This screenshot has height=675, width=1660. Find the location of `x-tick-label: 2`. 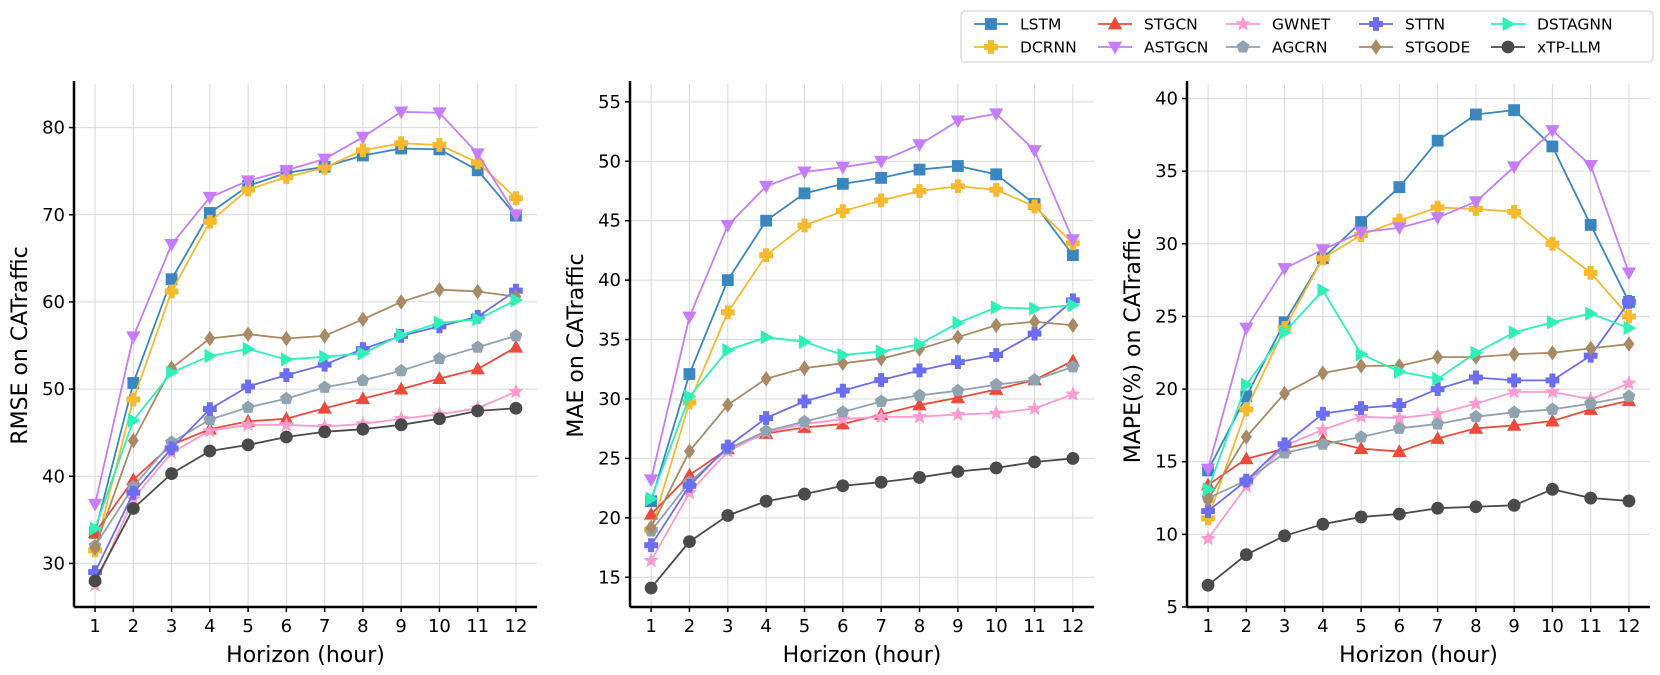

x-tick-label: 2 is located at coordinates (133, 626).